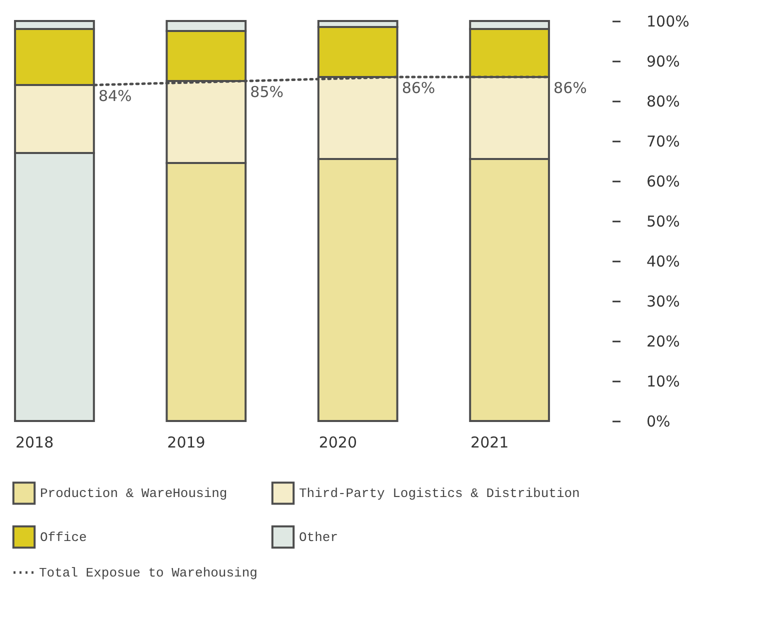 This screenshot has width=764, height=617. What do you see at coordinates (658, 421) in the screenshot?
I see `y-tick-label: 0%` at bounding box center [658, 421].